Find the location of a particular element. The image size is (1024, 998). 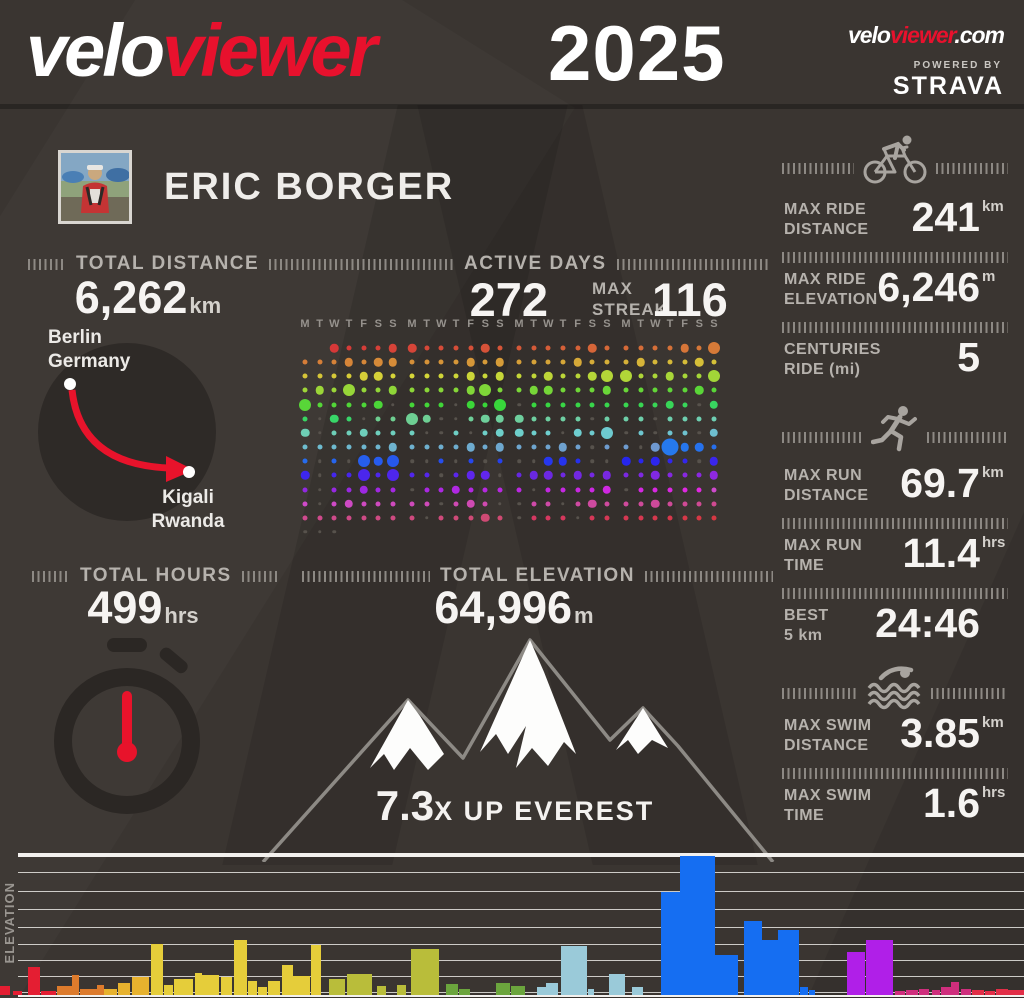

everest-mountains-graphic is located at coordinates (518, 750).